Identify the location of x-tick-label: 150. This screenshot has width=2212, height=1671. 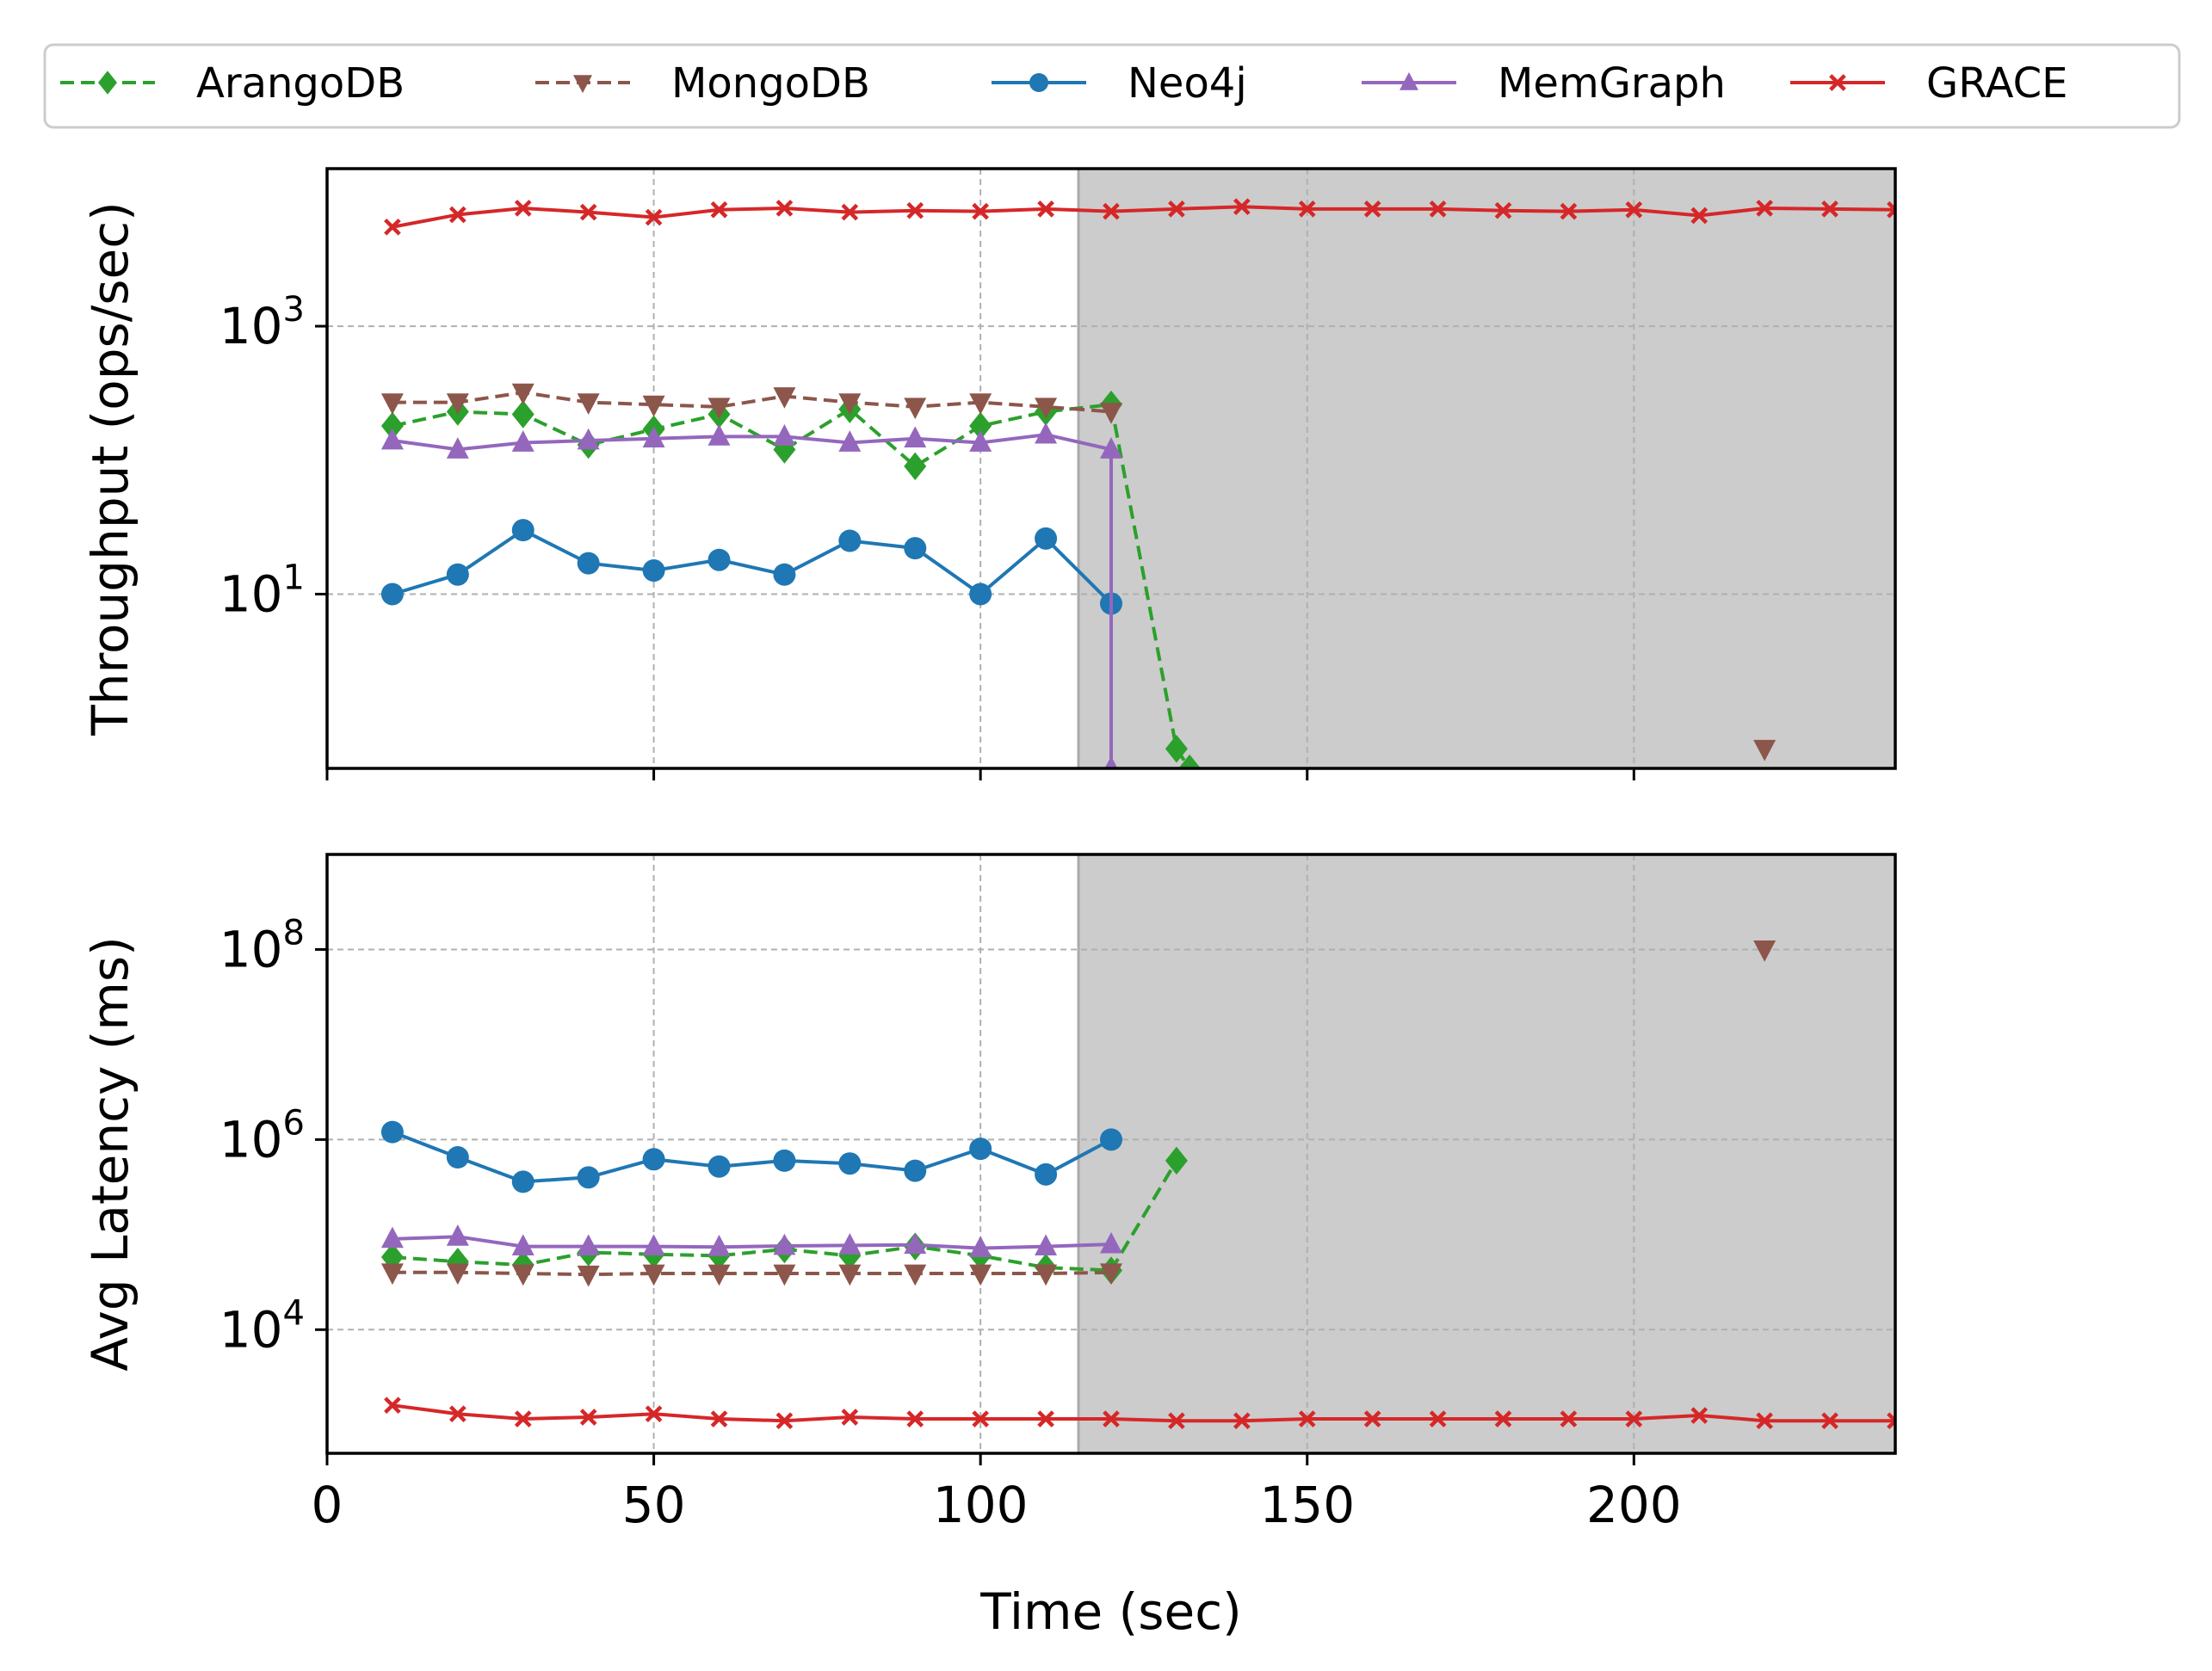
(1307, 1505).